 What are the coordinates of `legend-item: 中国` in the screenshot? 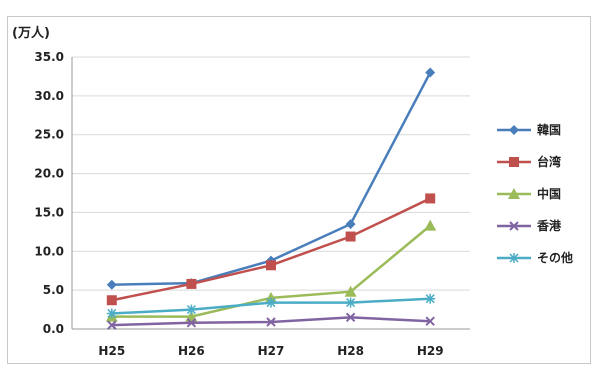 It's located at (529, 193).